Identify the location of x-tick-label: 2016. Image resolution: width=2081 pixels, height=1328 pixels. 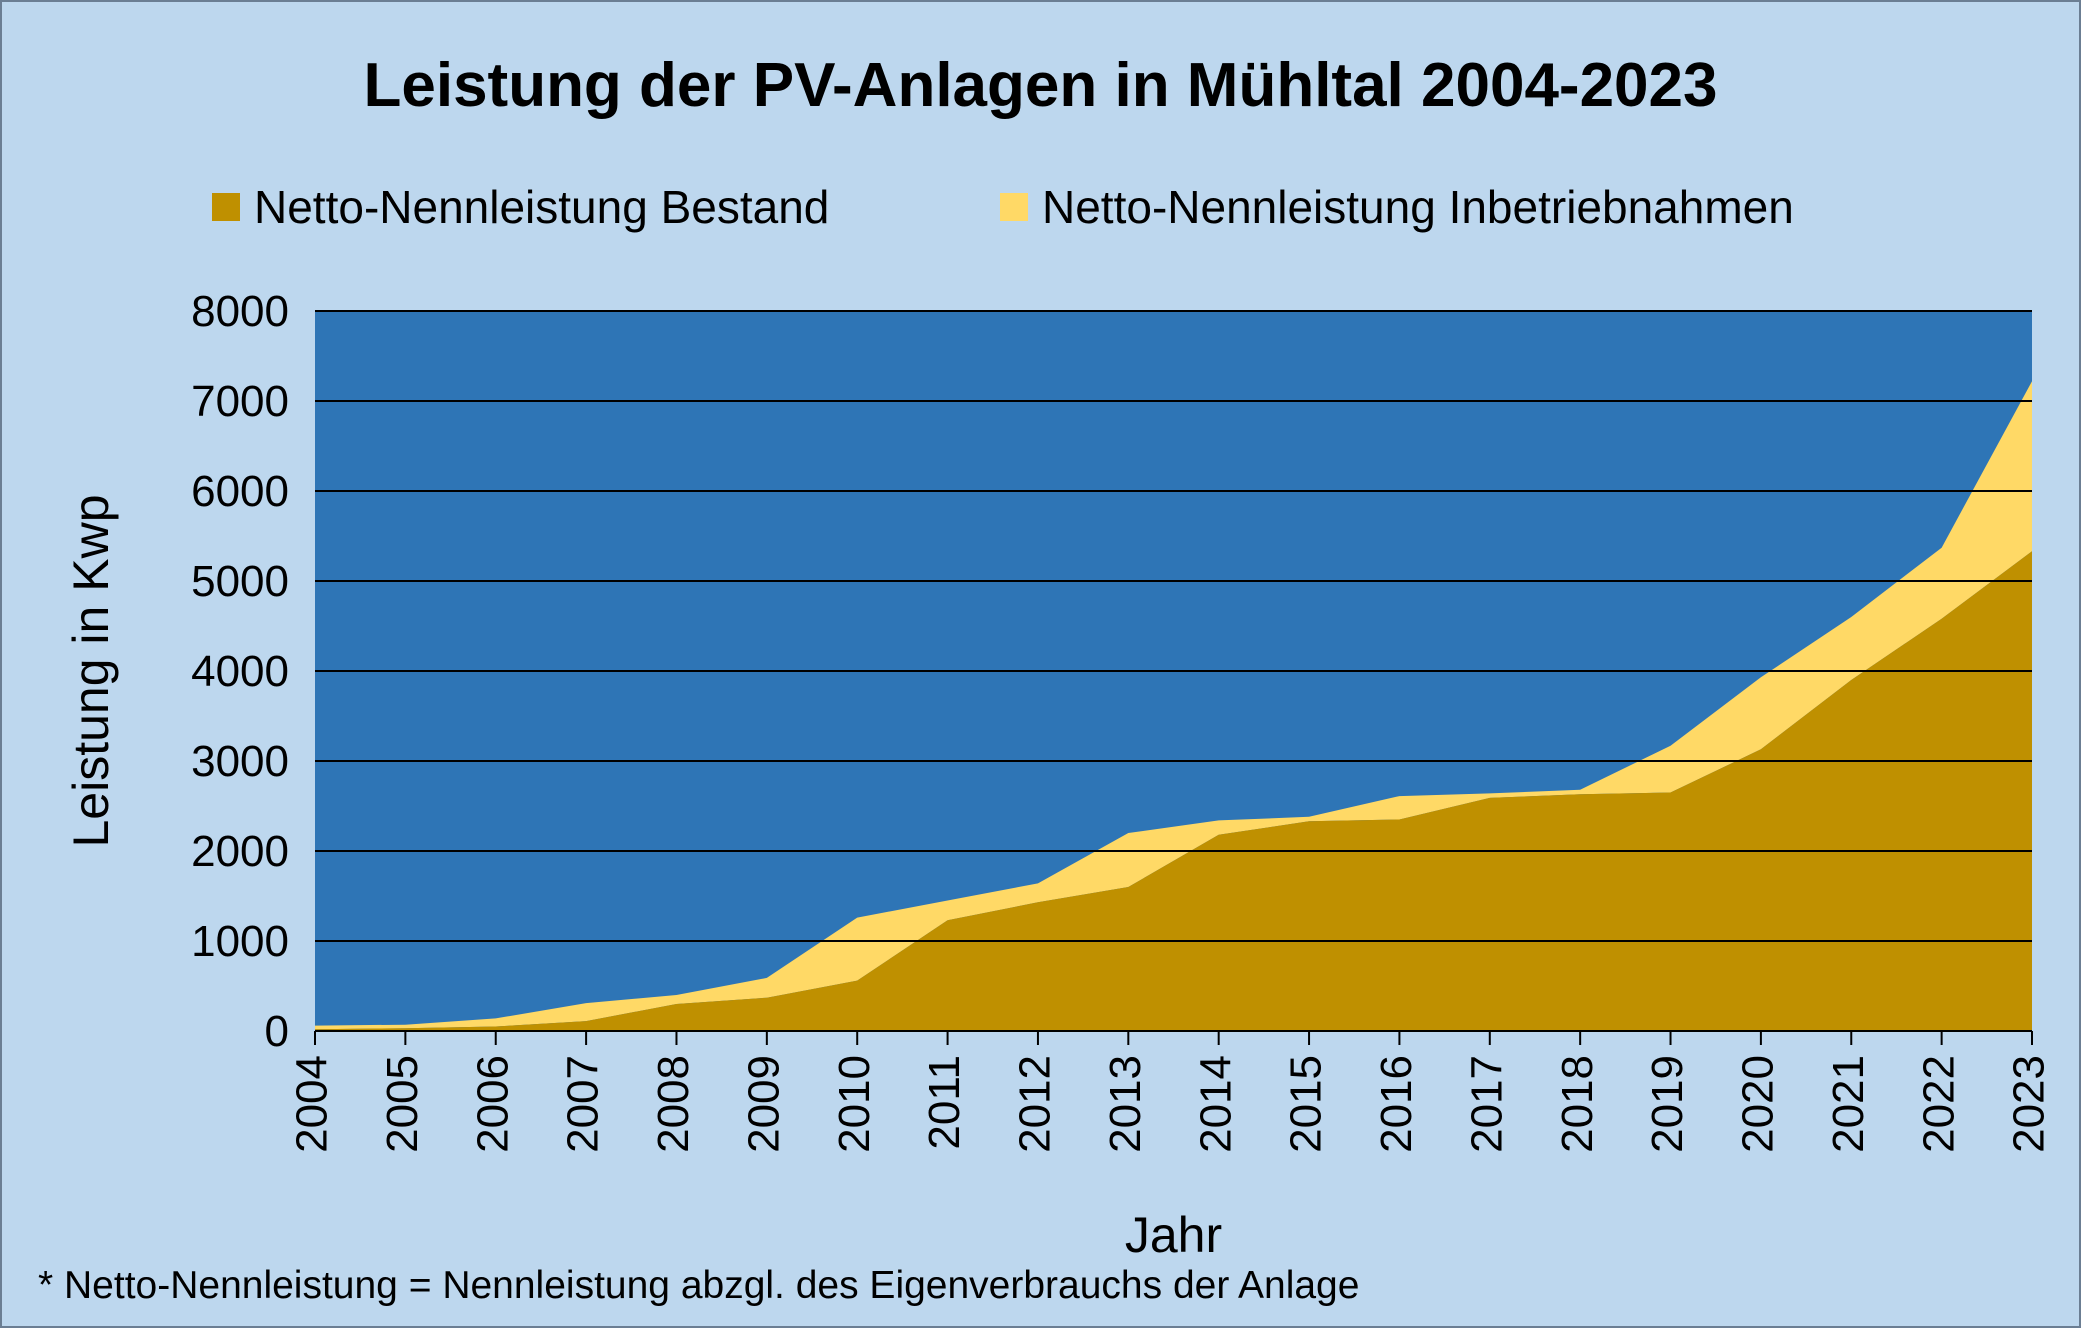
(1396, 1104).